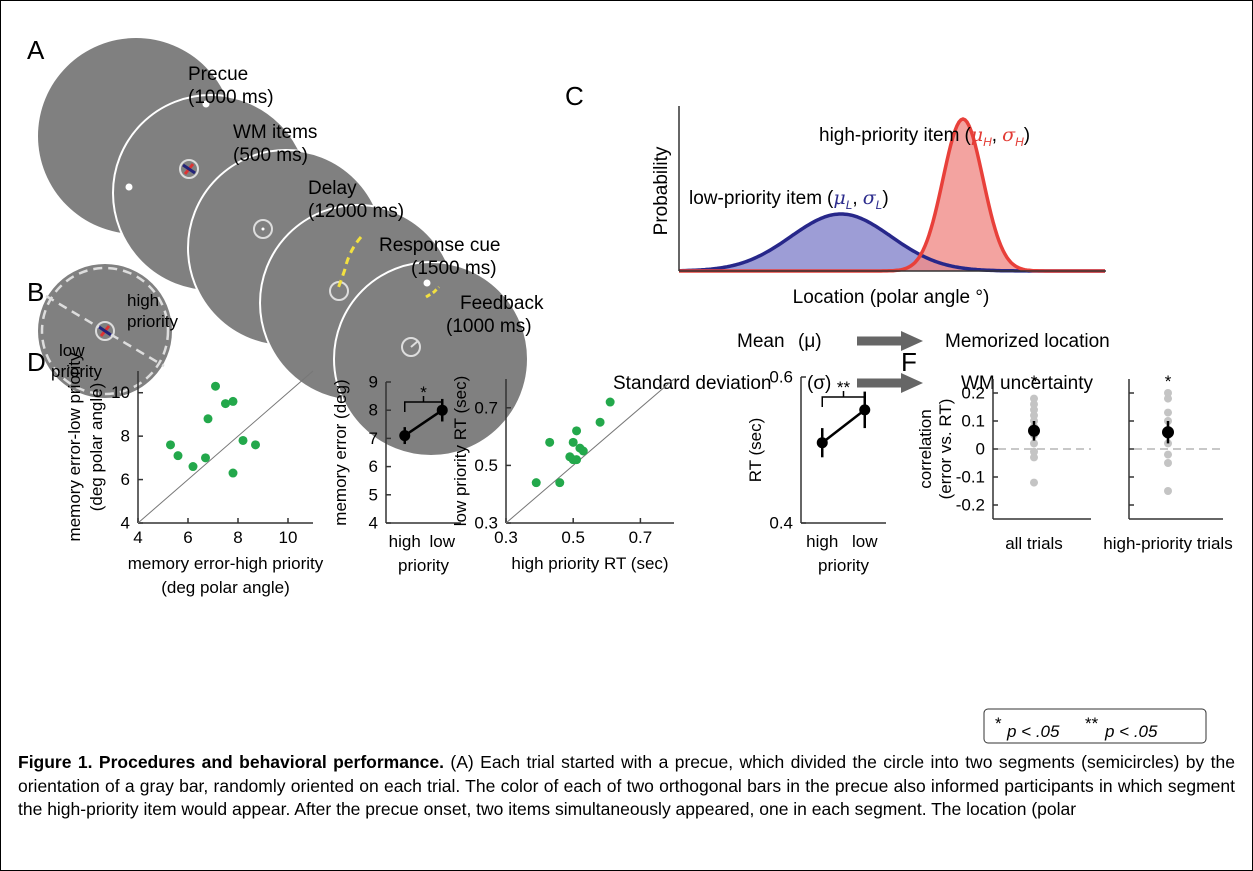 Image resolution: width=1253 pixels, height=871 pixels. I want to click on legend-text: p < .05, so click(1131, 731).